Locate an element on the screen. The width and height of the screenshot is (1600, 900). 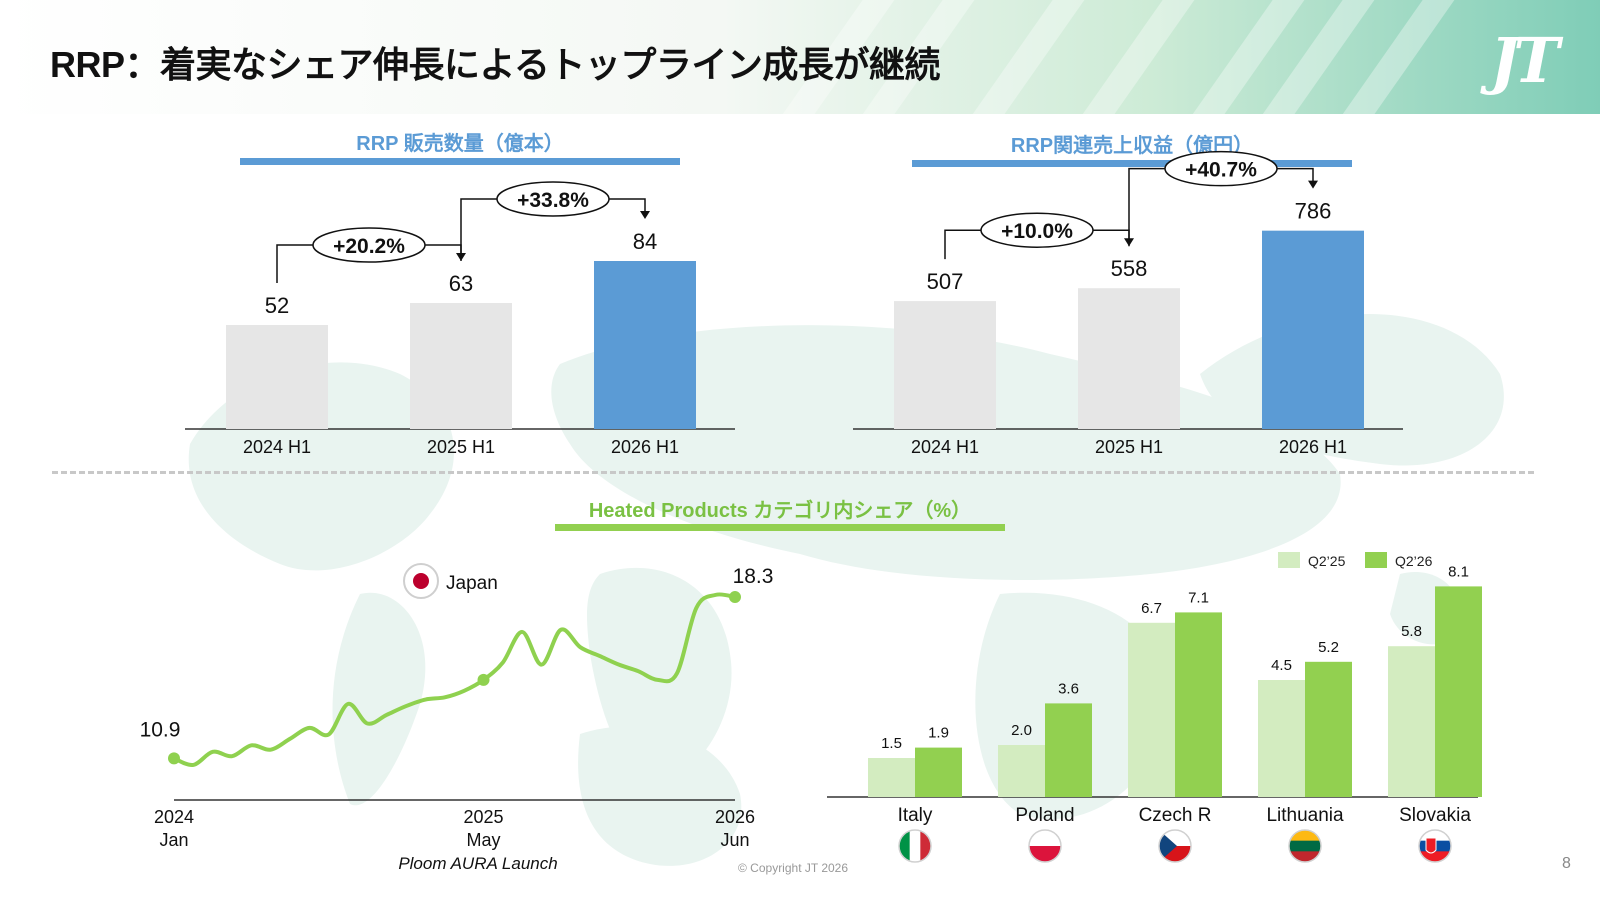
bar-value-label: 1.9 is located at coordinates (938, 733).